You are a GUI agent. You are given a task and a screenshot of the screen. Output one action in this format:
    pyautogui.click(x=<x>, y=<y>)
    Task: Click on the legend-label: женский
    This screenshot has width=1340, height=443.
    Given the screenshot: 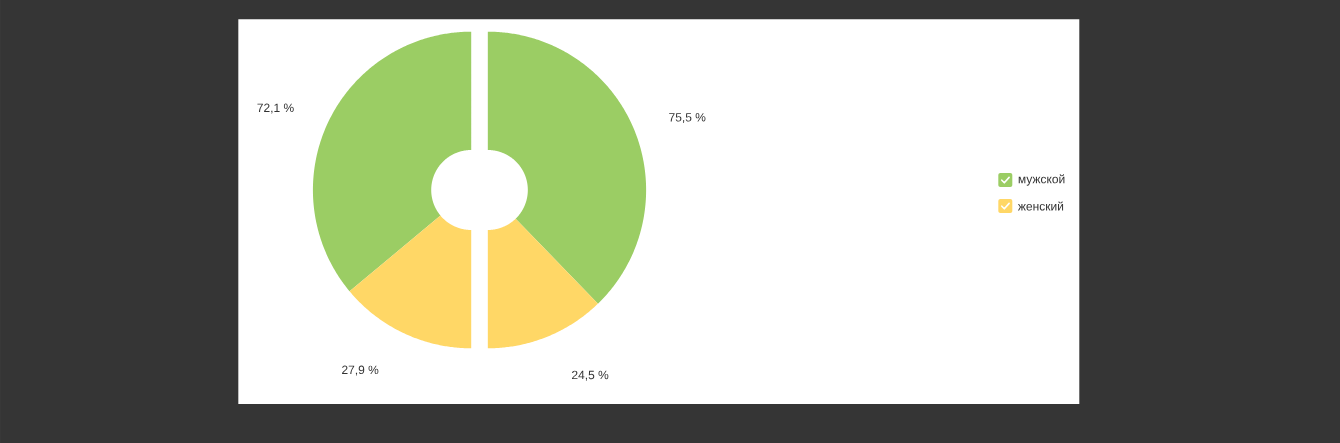 What is the action you would take?
    pyautogui.click(x=1040, y=206)
    